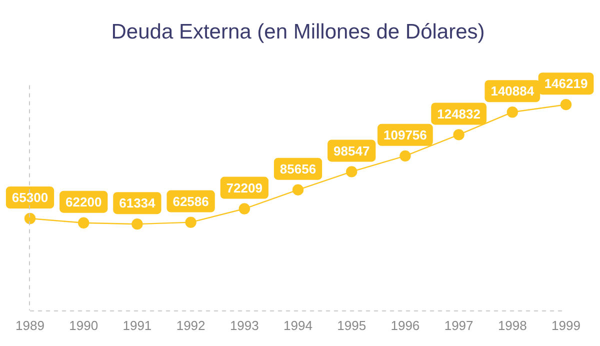 The width and height of the screenshot is (600, 346). What do you see at coordinates (512, 91) in the screenshot?
I see `data-label: 140884` at bounding box center [512, 91].